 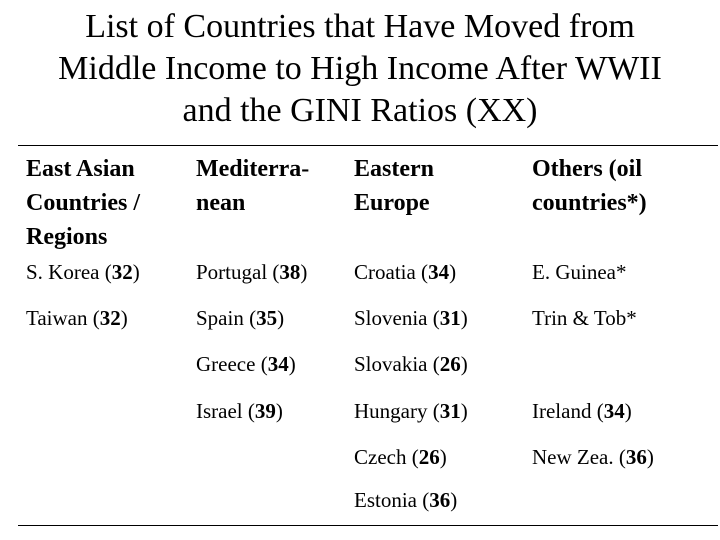 What do you see at coordinates (406, 500) in the screenshot?
I see `table-cell-estonia: Estonia (36)` at bounding box center [406, 500].